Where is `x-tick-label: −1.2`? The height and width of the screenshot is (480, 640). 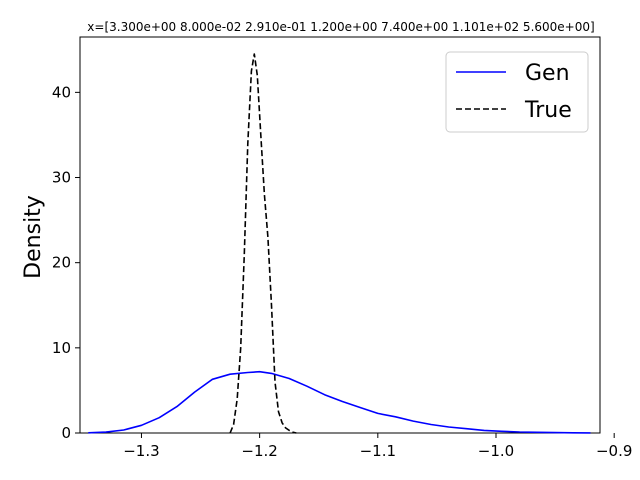 x-tick-label: −1.2 is located at coordinates (259, 451).